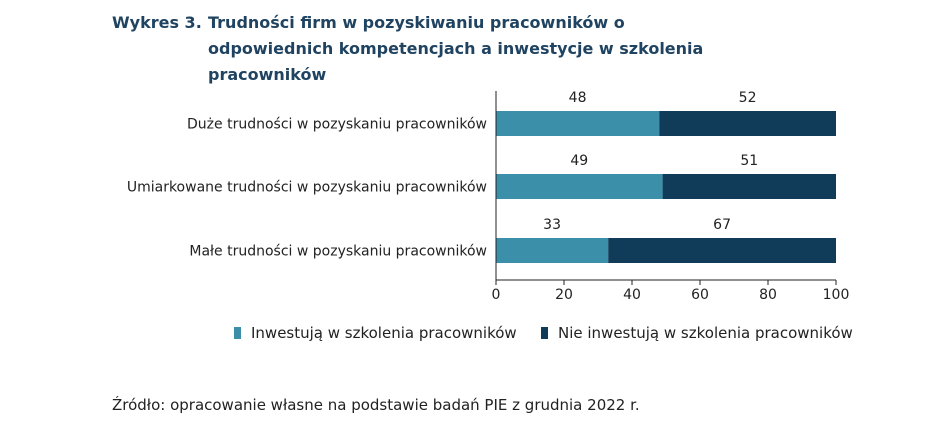  Describe the element at coordinates (579, 161) in the screenshot. I see `data-label-invest: 49` at that location.